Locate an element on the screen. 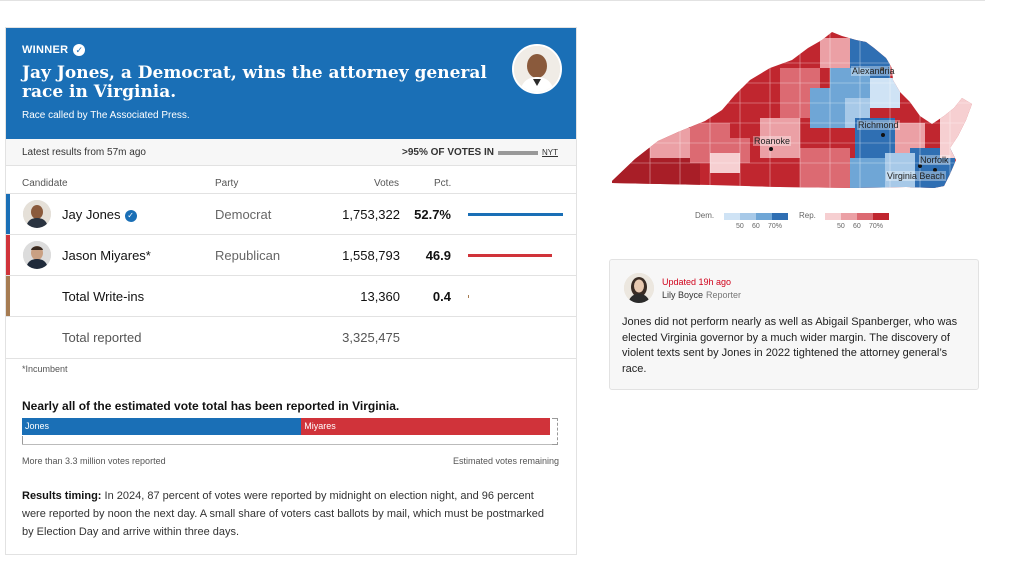 The height and width of the screenshot is (568, 1022). remaining-votes-marker is located at coordinates (555, 431).